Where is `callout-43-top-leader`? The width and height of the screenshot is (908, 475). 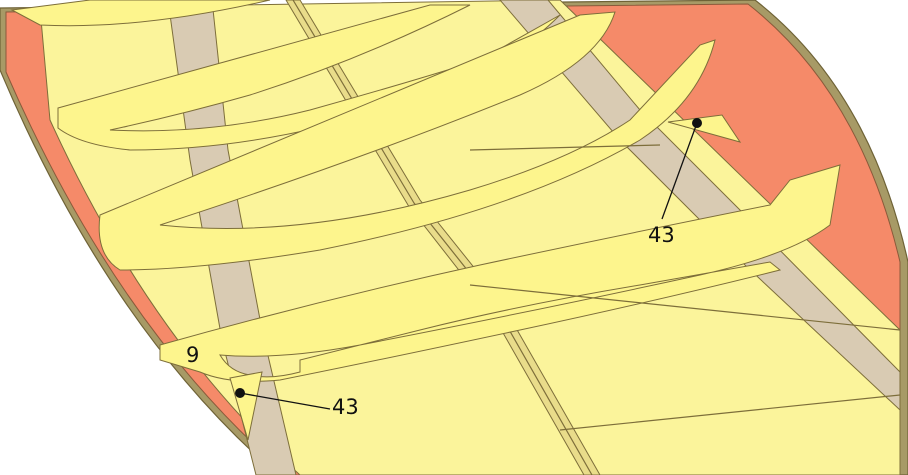
callout-43-top-leader is located at coordinates (679, 171).